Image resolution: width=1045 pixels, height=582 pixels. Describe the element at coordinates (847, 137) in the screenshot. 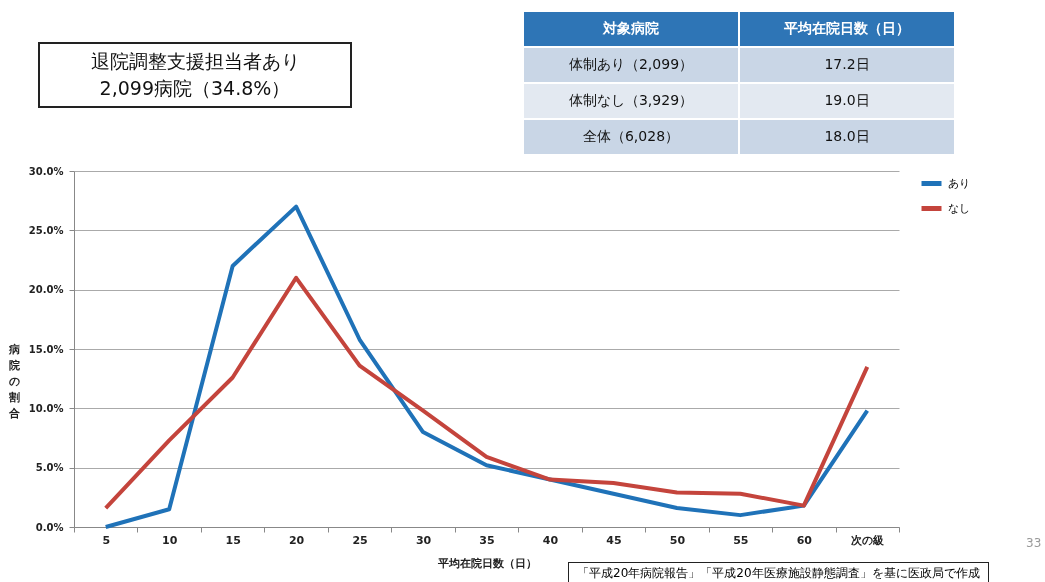

I see `text: 18.0日` at that location.